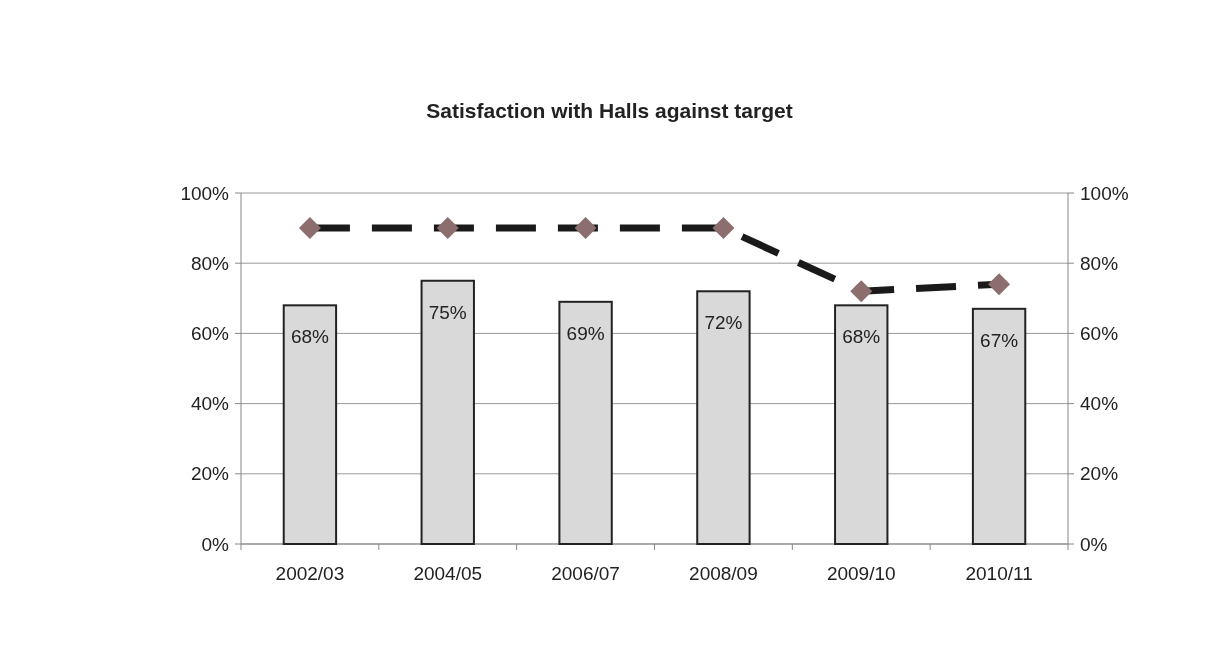 This screenshot has width=1208, height=665. Describe the element at coordinates (448, 573) in the screenshot. I see `x-tick-label: 2004/05` at that location.